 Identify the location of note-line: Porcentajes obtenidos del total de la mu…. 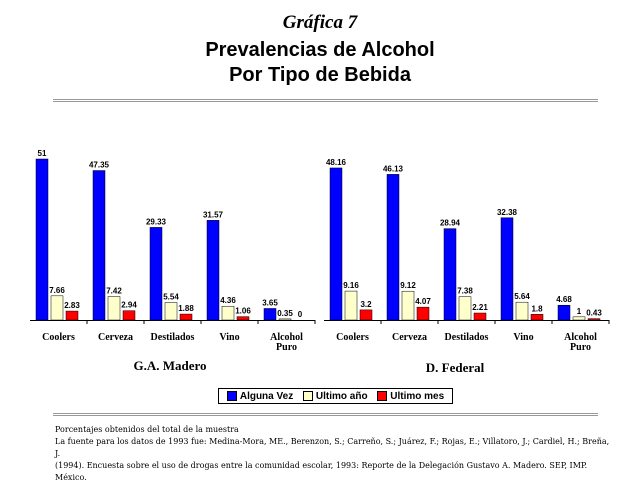
(147, 429).